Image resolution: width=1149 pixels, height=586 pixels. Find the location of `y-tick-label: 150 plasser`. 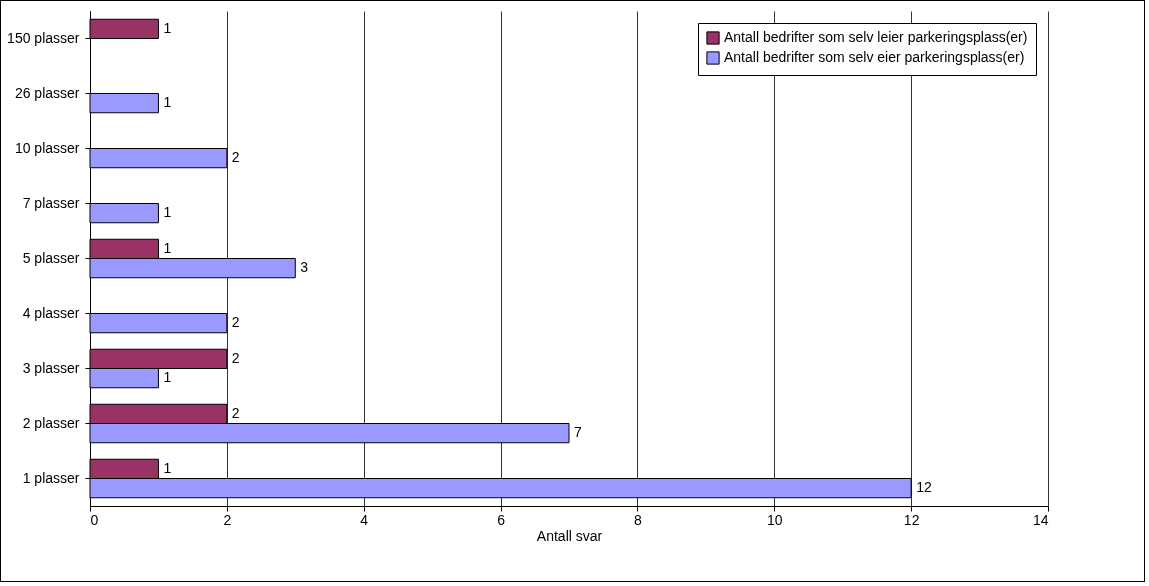

y-tick-label: 150 plasser is located at coordinates (43, 37).